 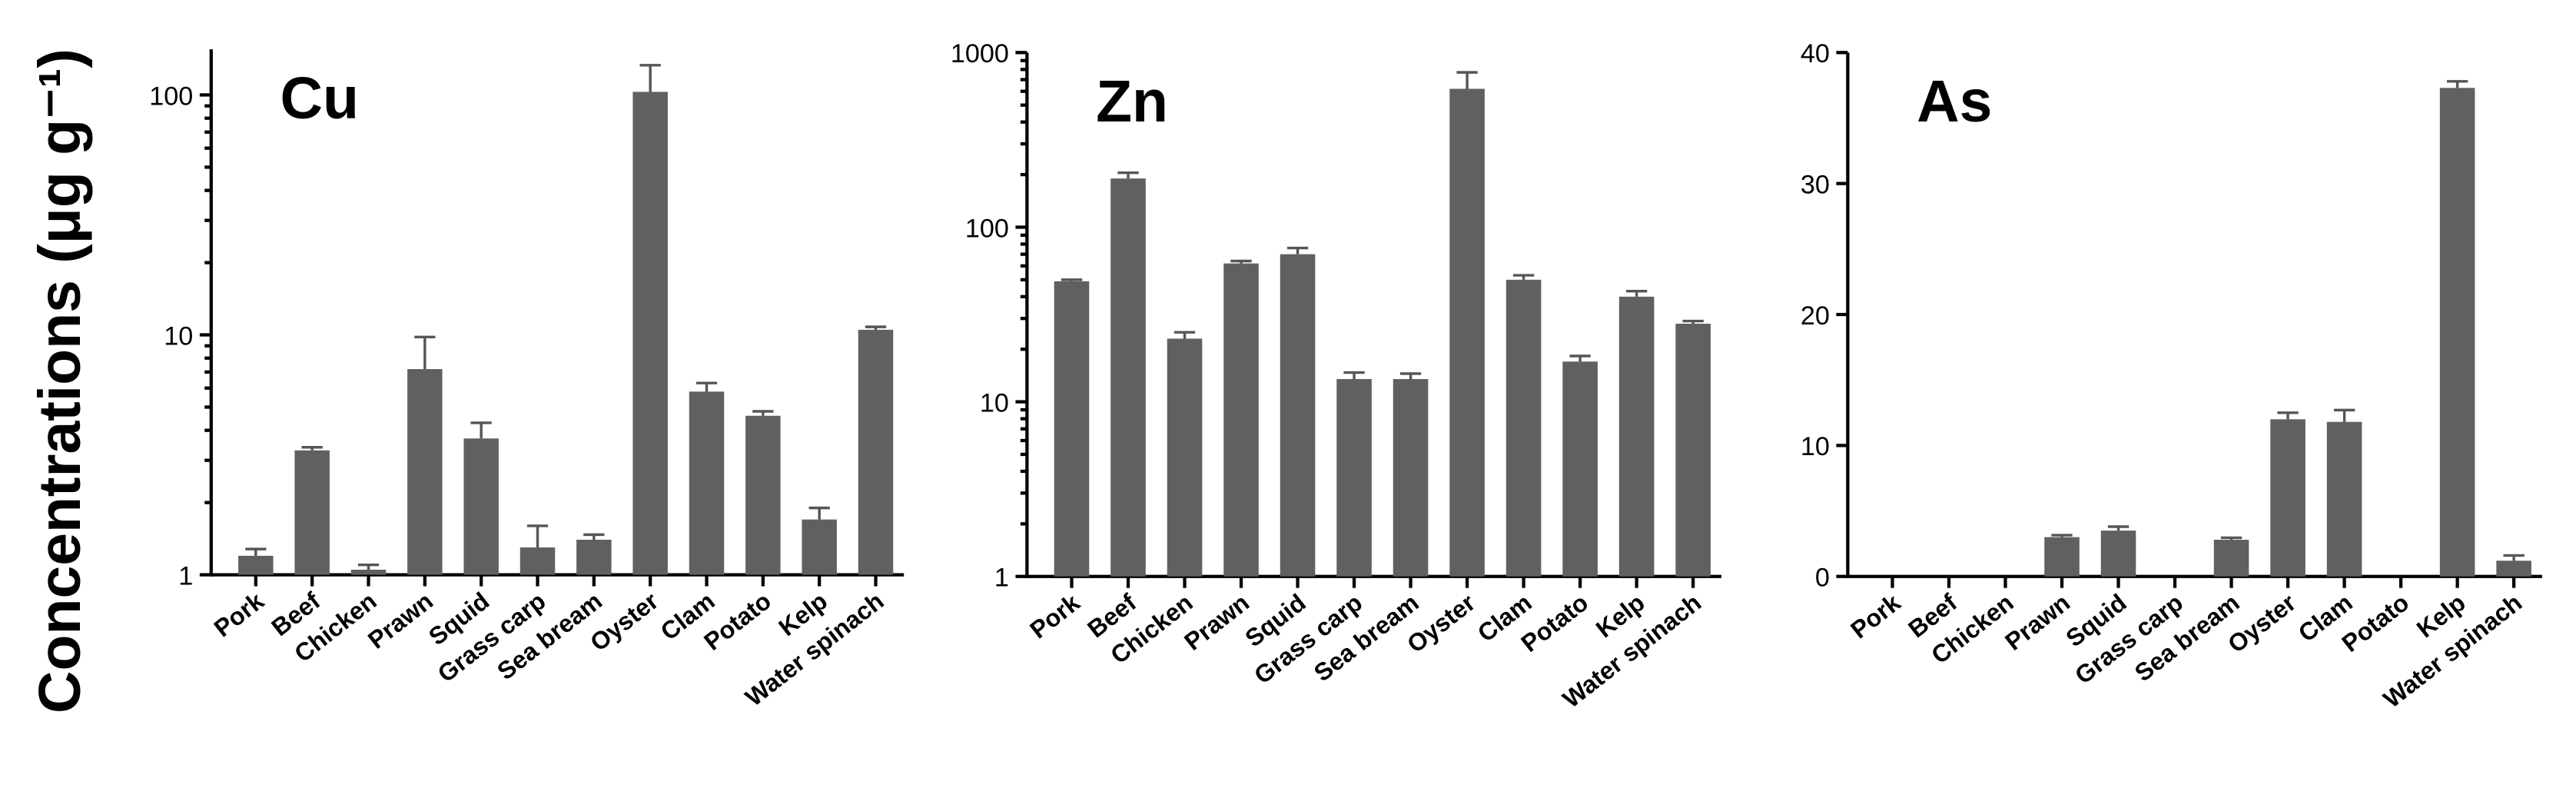 I want to click on y-tick-label: 40, so click(x=1815, y=53).